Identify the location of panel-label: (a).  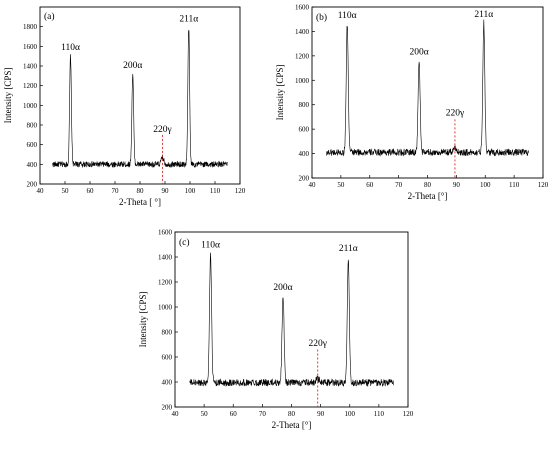
(49, 16).